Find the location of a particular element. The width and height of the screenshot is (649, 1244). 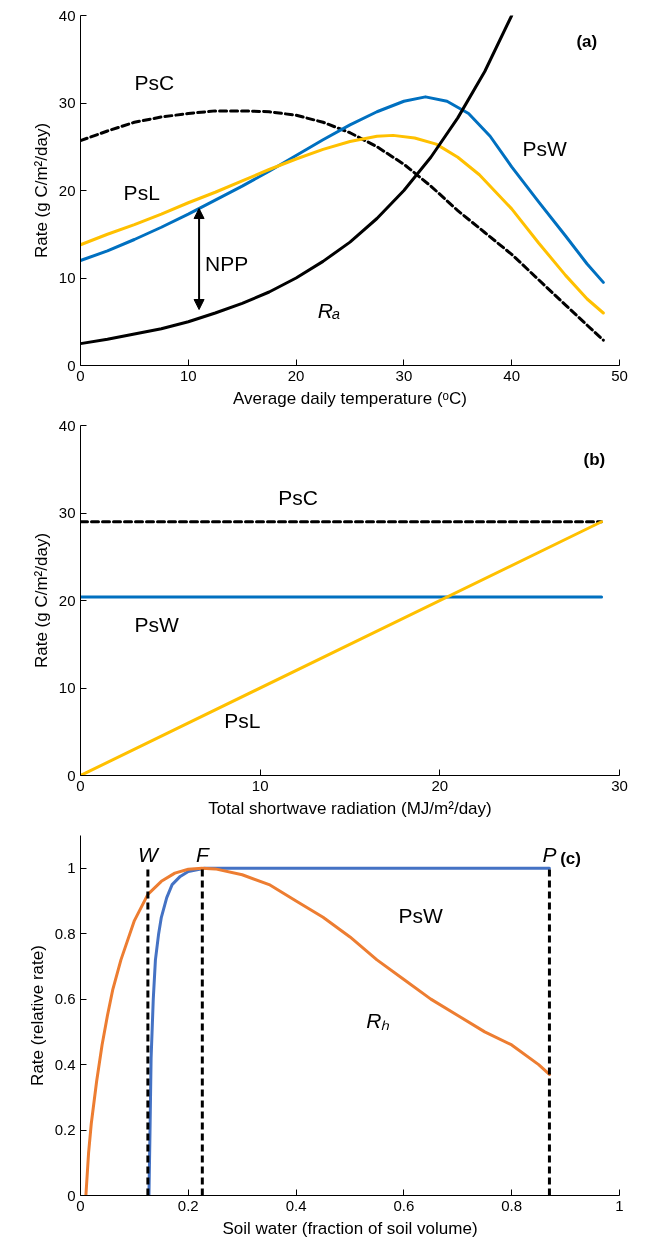

ref-line-label: W is located at coordinates (148, 855).